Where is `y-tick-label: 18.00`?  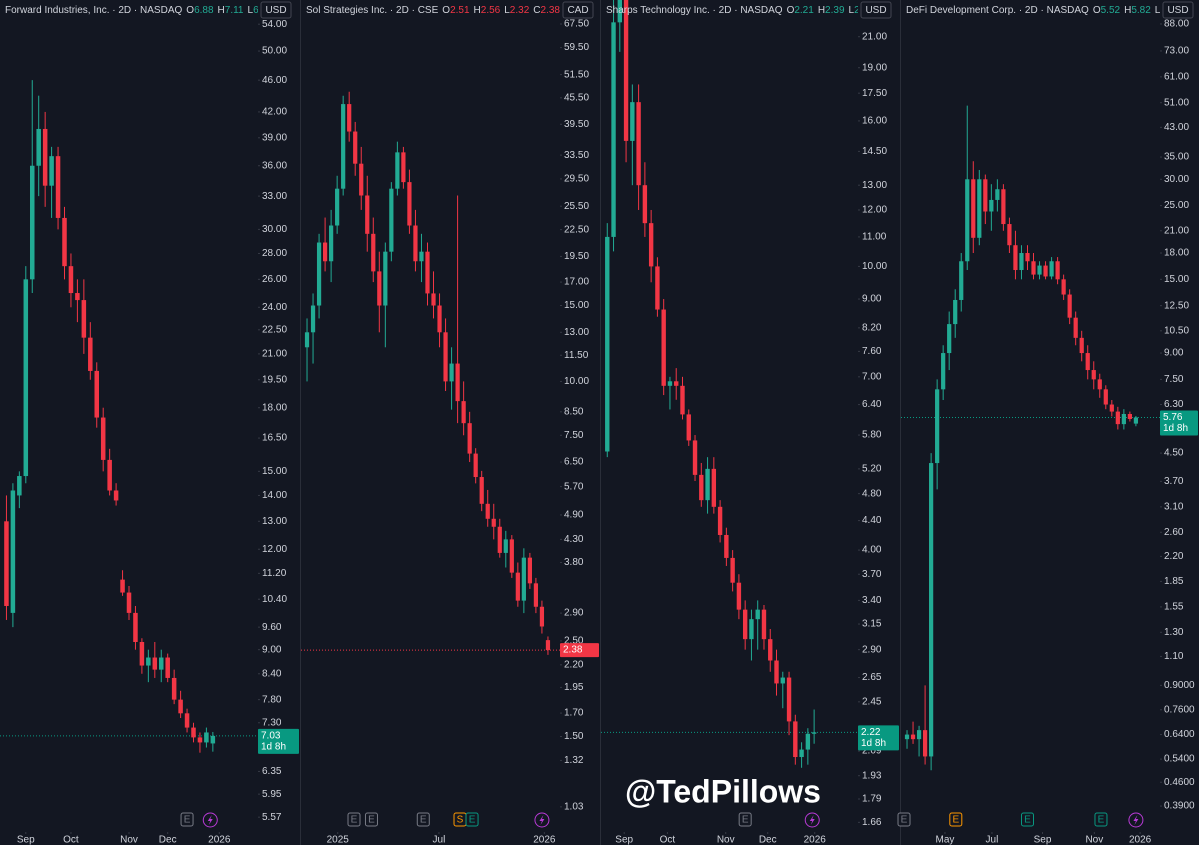
y-tick-label: 18.00 is located at coordinates (1176, 253).